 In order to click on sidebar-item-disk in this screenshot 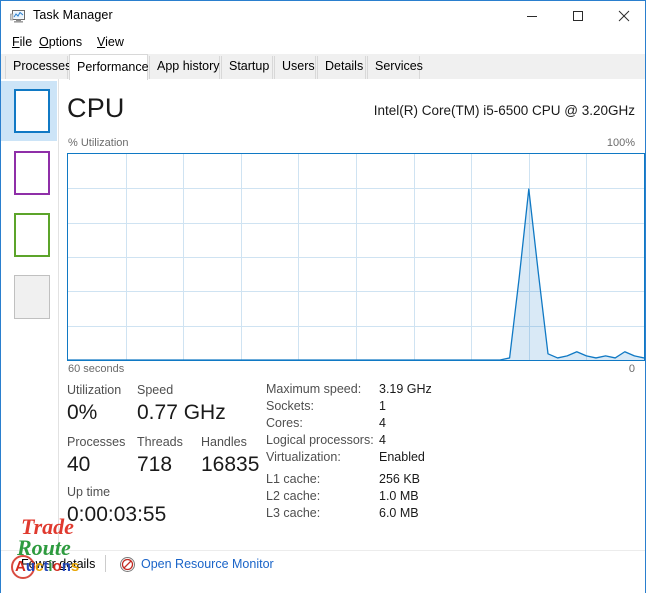, I will do `click(29, 235)`.